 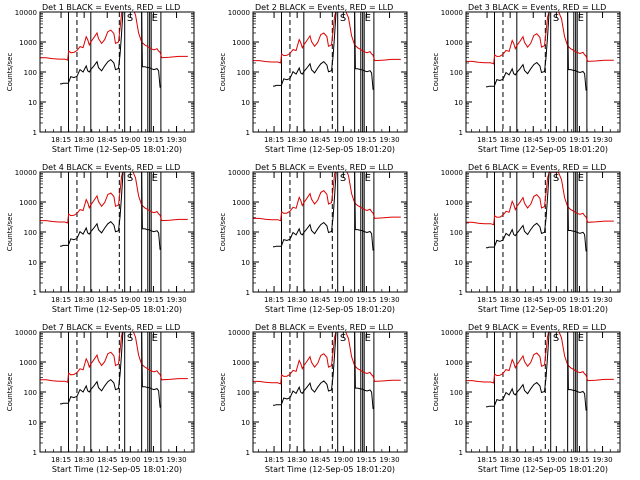 I want to click on panel-title: Det 2 BLACK = Events, RED = LLD, so click(x=324, y=7).